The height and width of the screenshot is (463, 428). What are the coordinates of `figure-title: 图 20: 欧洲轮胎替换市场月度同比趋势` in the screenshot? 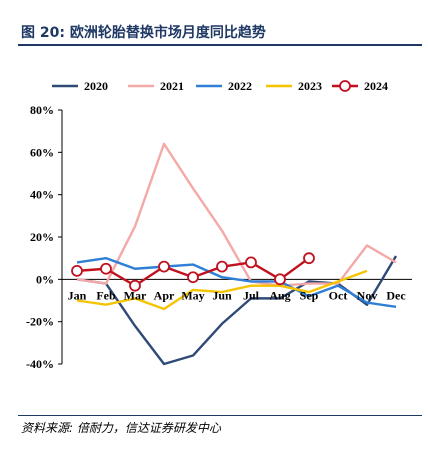 It's located at (143, 33).